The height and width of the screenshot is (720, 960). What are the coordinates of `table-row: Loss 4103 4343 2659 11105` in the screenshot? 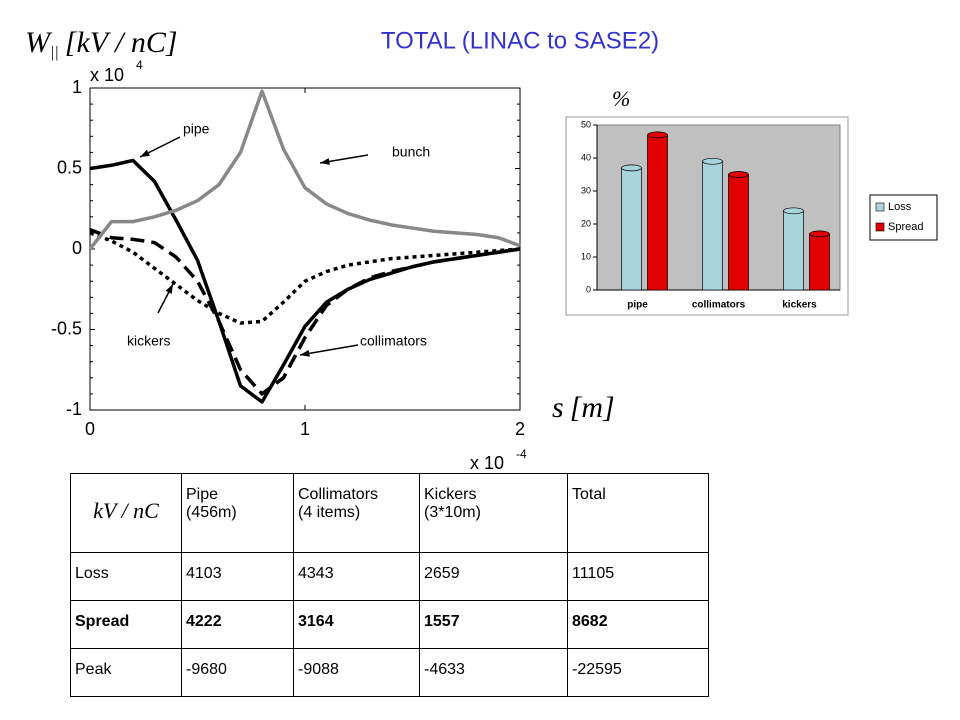 It's located at (389, 576).